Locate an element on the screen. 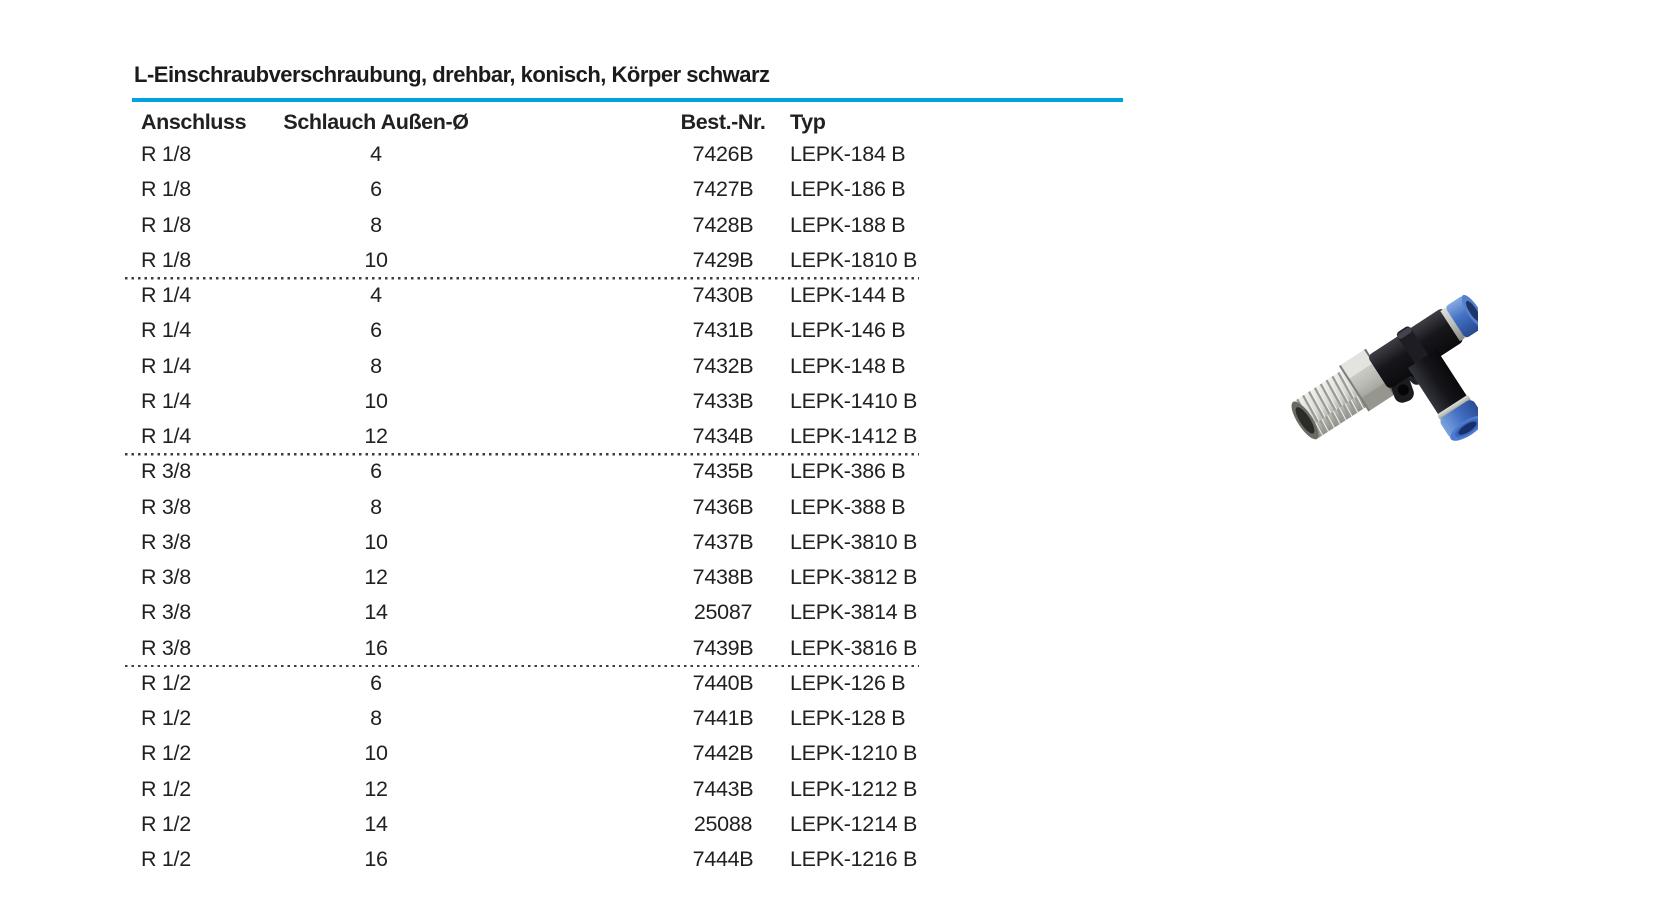 The width and height of the screenshot is (1654, 916). cell-bestnr: 7438B is located at coordinates (723, 577).